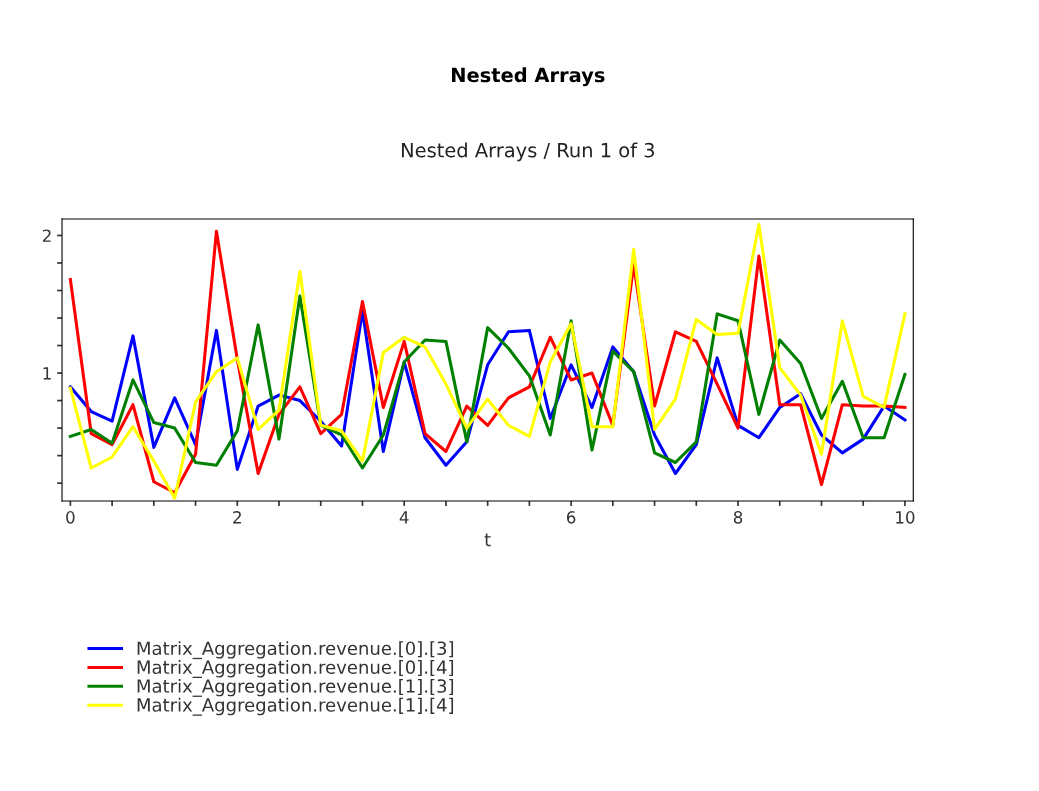  What do you see at coordinates (295, 669) in the screenshot?
I see `legend-label: Matrix_Aggregation.revenue.[0].[4]` at bounding box center [295, 669].